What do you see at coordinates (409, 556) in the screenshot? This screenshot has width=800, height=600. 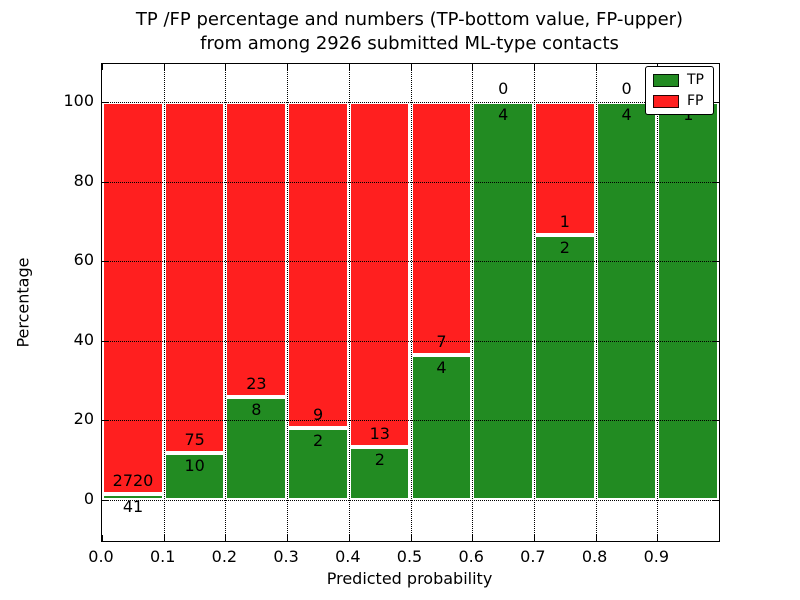 I see `x-tick-label: 0.5` at bounding box center [409, 556].